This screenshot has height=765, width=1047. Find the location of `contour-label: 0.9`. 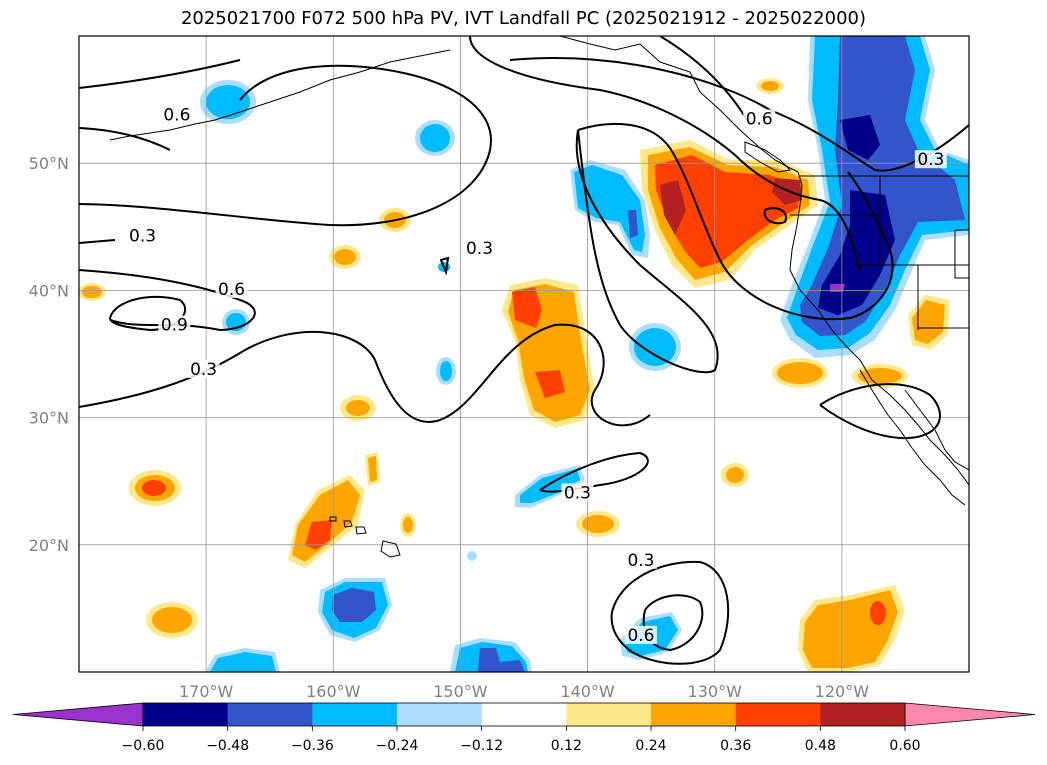

contour-label: 0.9 is located at coordinates (174, 326).